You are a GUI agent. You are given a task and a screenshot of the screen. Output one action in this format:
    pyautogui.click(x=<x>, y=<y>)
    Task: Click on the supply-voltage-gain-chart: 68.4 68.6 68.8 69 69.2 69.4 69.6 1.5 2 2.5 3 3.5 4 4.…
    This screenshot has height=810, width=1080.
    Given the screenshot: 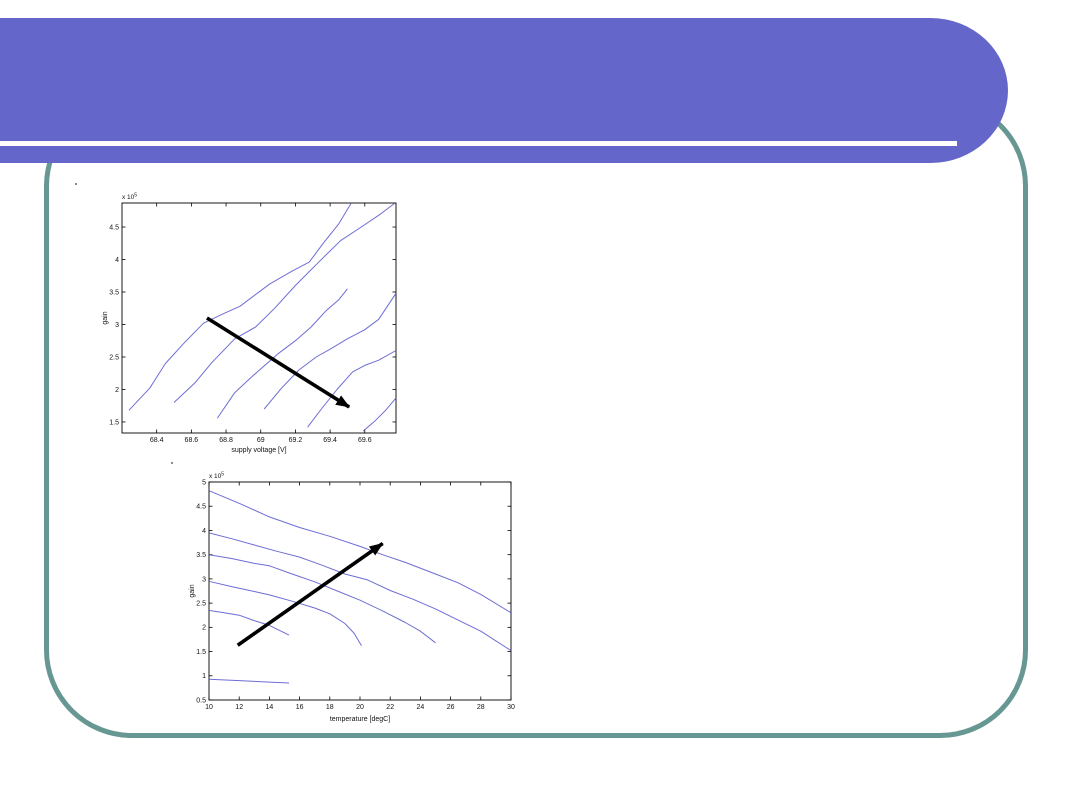 What is the action you would take?
    pyautogui.click(x=255, y=325)
    